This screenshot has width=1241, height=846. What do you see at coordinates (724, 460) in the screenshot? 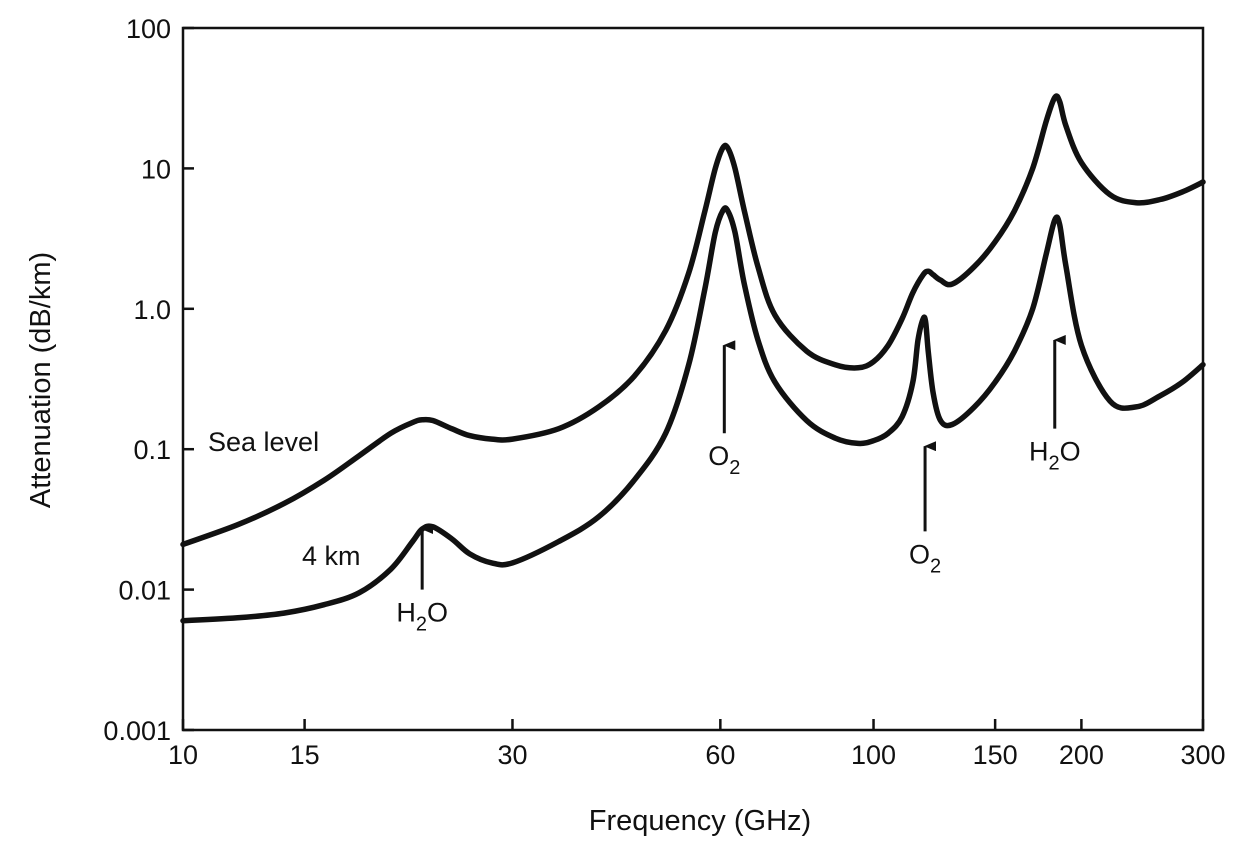
I see `annotation-label-o2-60: O2` at bounding box center [724, 460].